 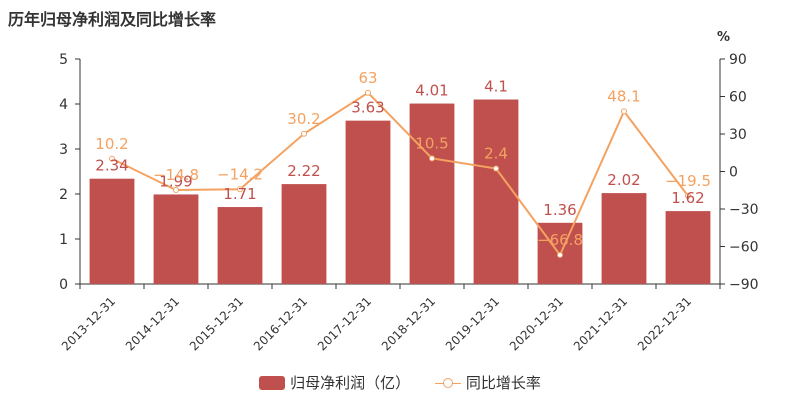 What do you see at coordinates (744, 285) in the screenshot?
I see `right-axis-tick-label: −90` at bounding box center [744, 285].